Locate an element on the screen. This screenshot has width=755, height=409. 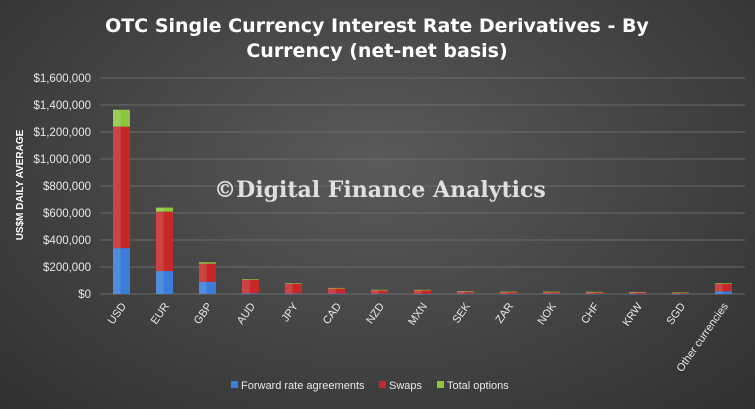
x-tick-label: SGD is located at coordinates (676, 314).